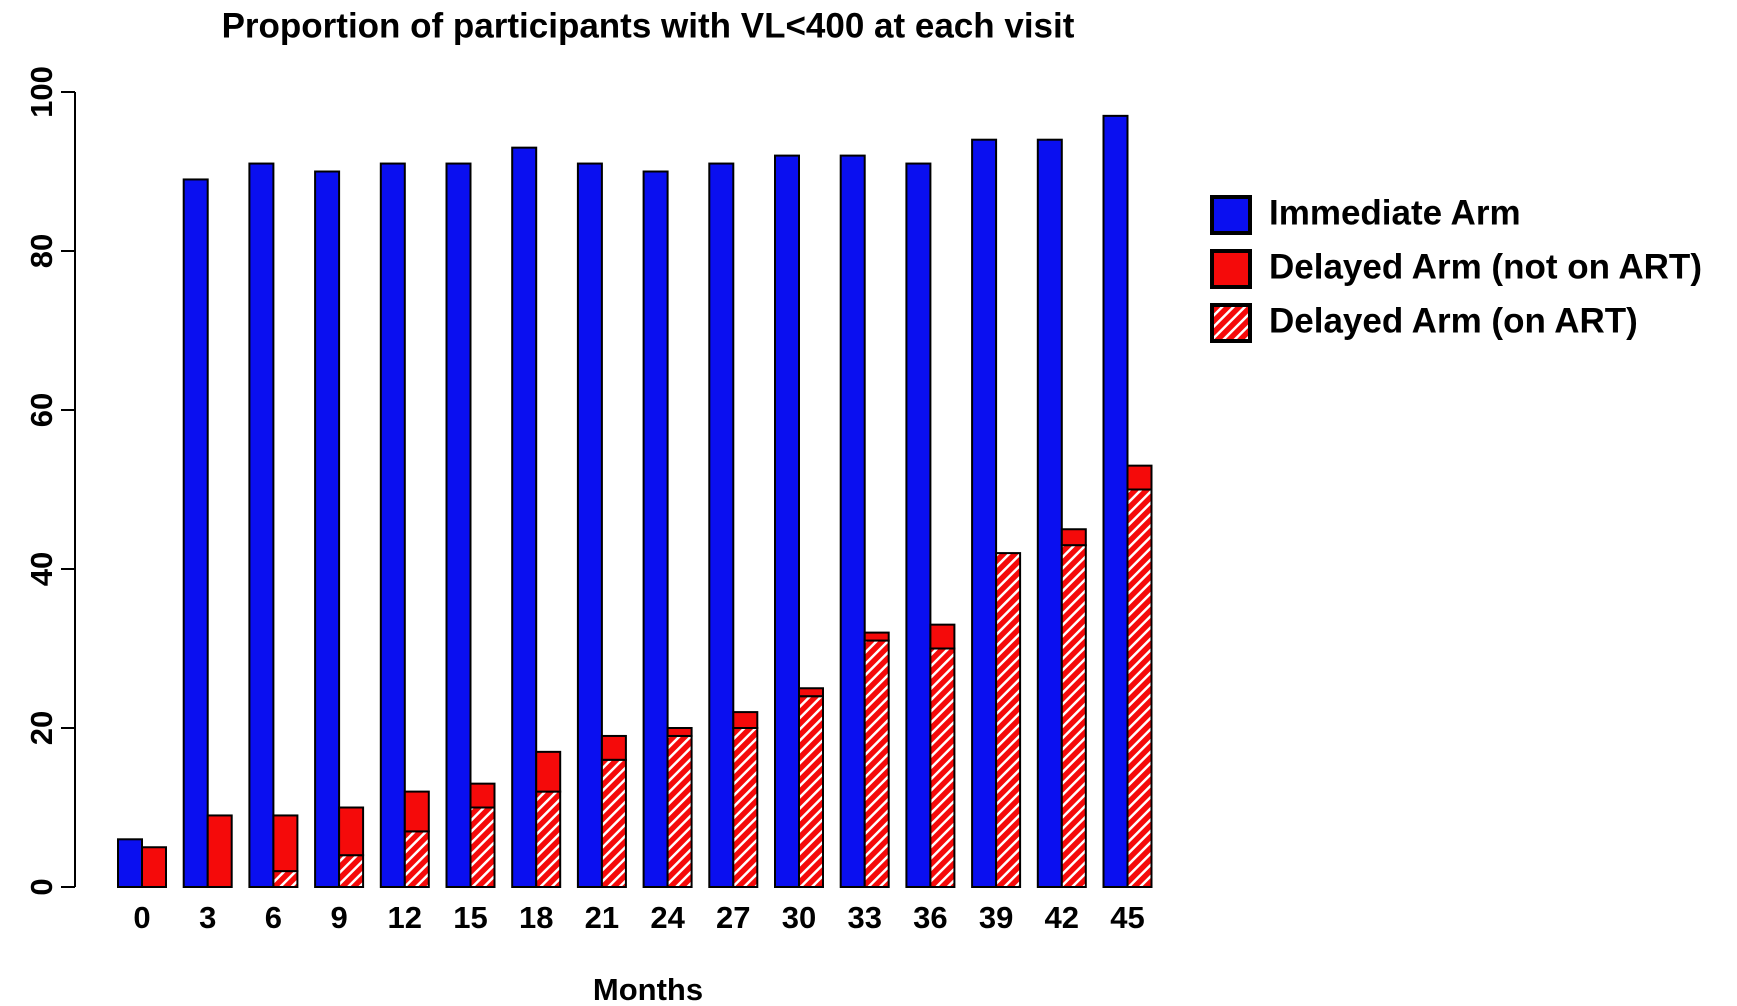 This screenshot has width=1737, height=1006. I want to click on x-tick-label: 12, so click(405, 917).